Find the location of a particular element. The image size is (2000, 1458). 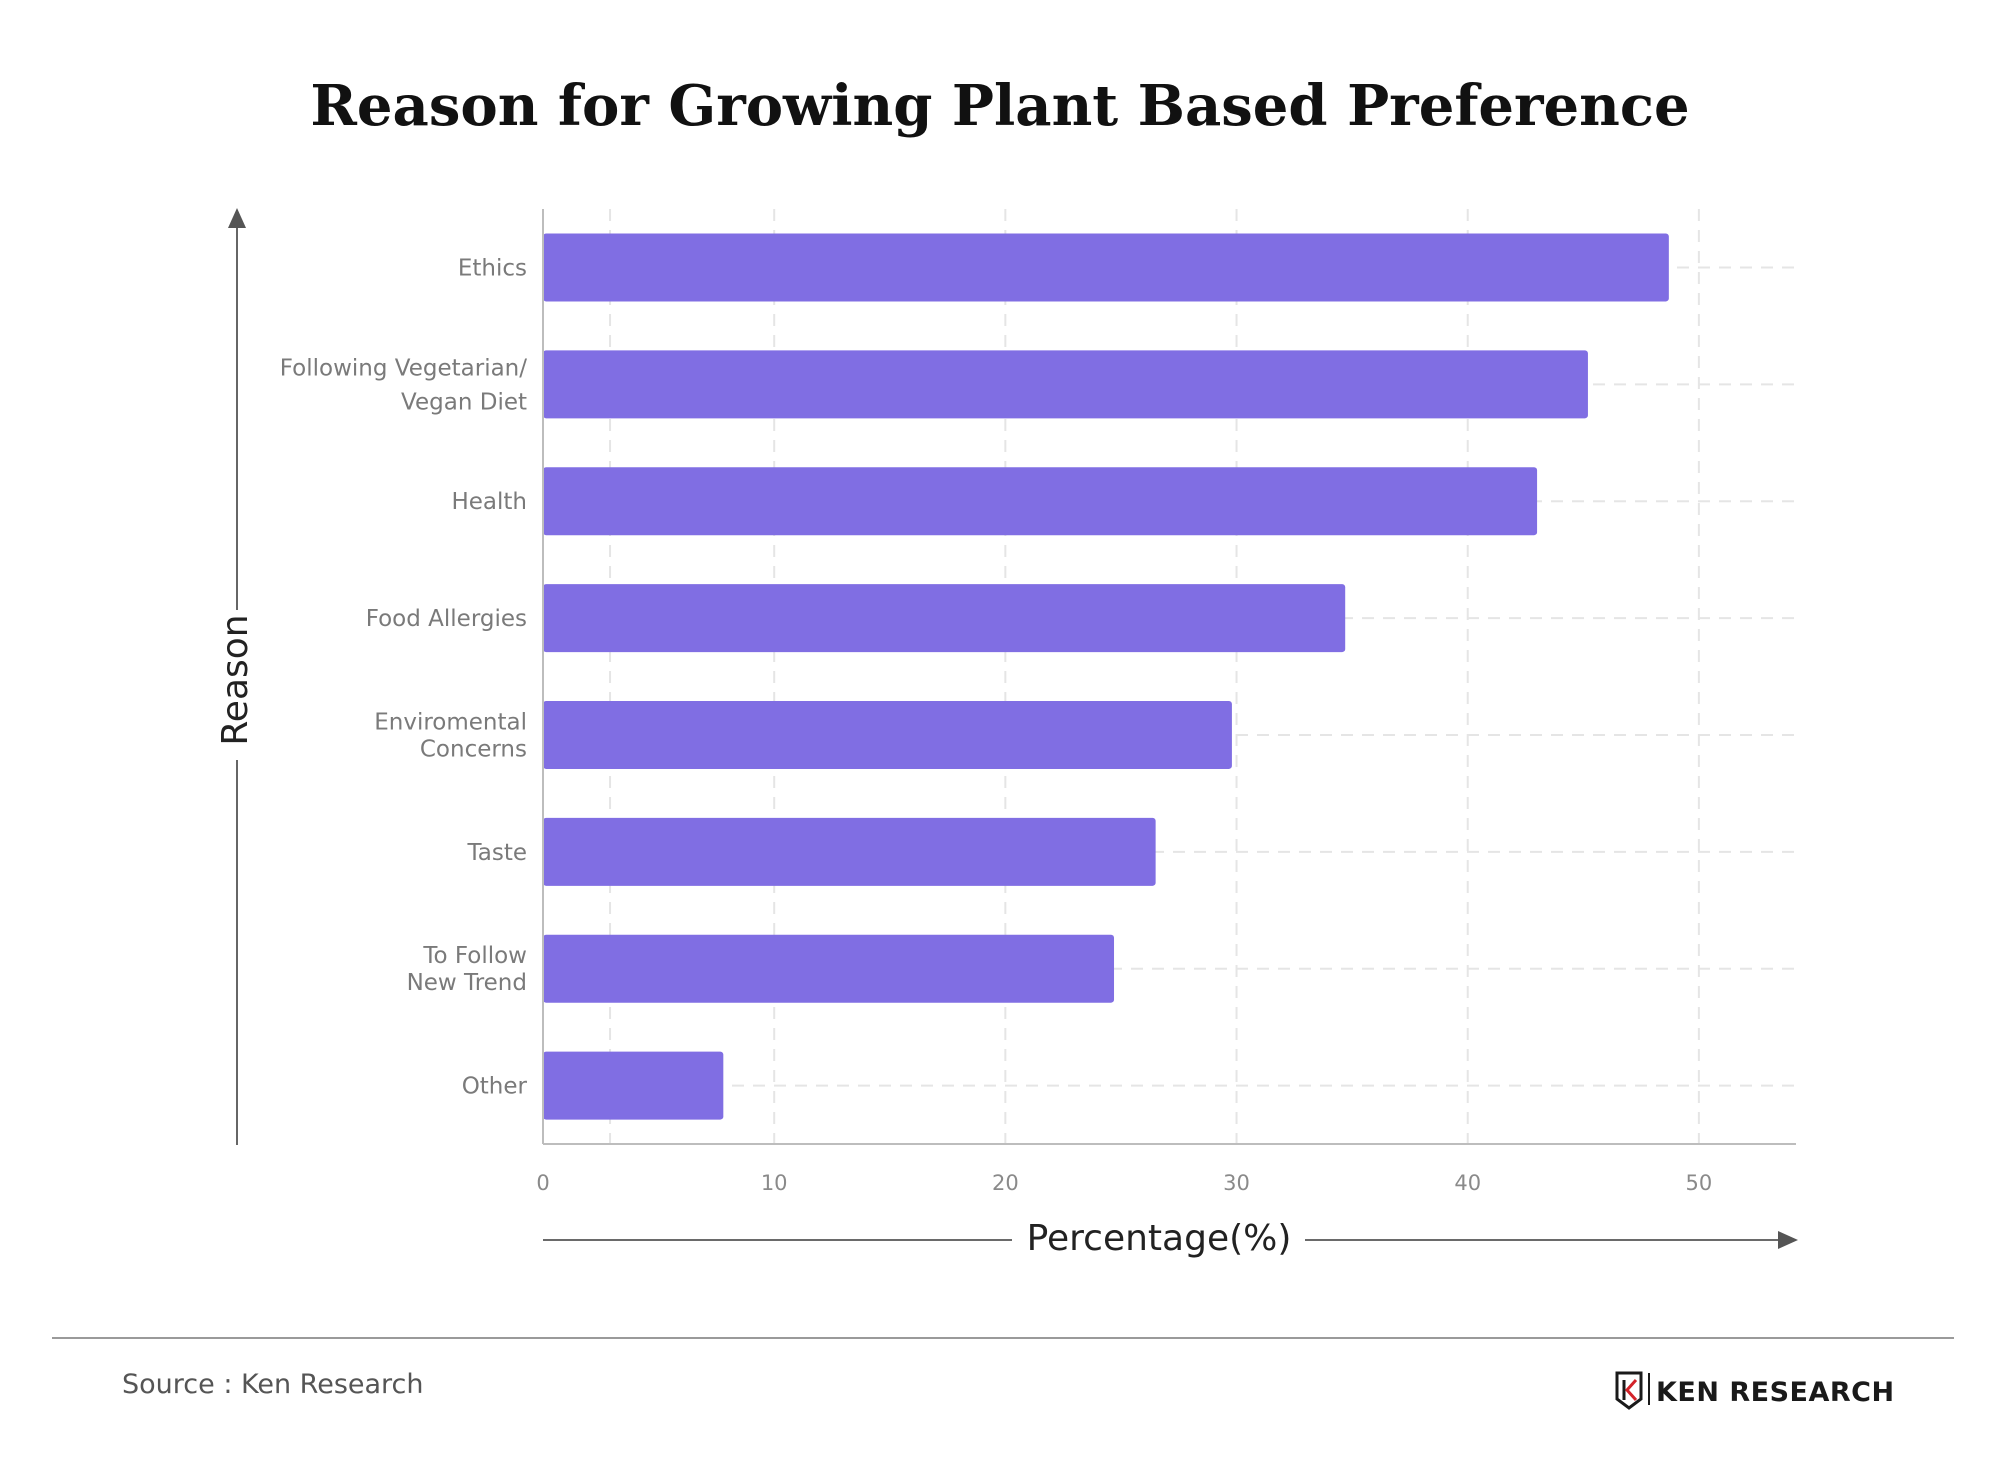

x-tick-label: 20 is located at coordinates (1005, 1183).